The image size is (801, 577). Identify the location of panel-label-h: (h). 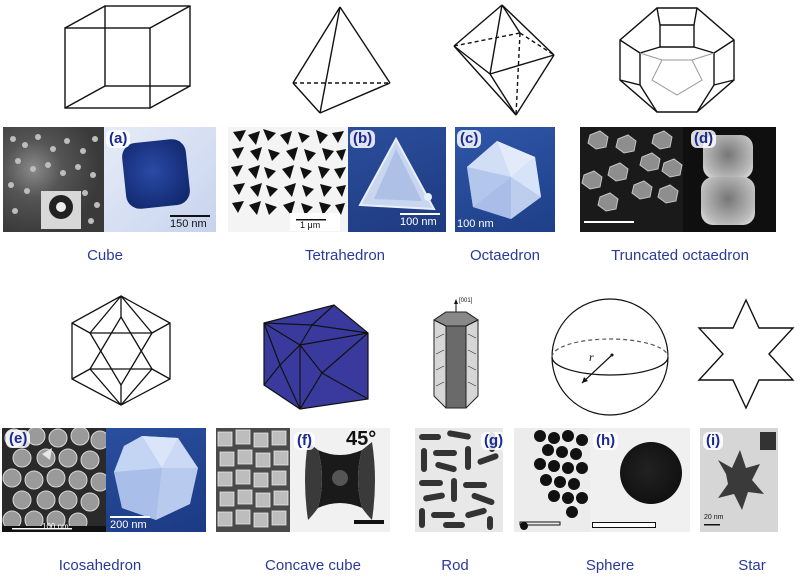
(606, 441).